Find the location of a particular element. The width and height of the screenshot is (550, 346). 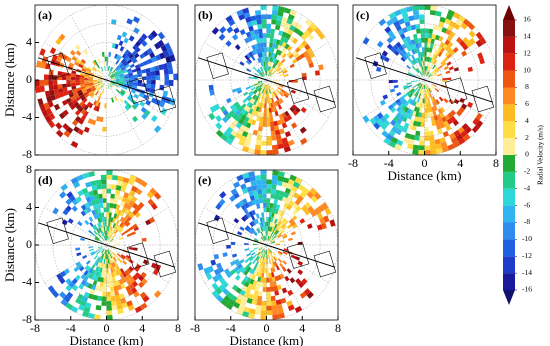

colorbar-segment is located at coordinates (509, 248).